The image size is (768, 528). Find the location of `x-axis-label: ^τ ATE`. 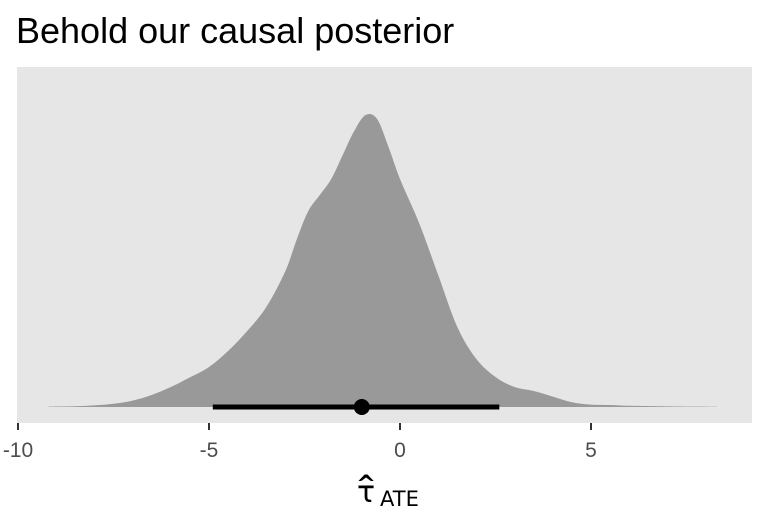

x-axis-label: ^τ ATE is located at coordinates (387, 490).